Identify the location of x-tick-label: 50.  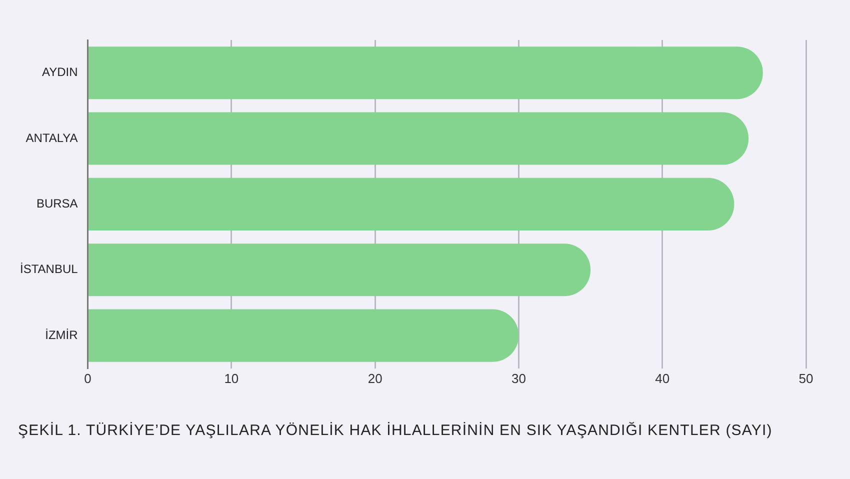
(806, 378).